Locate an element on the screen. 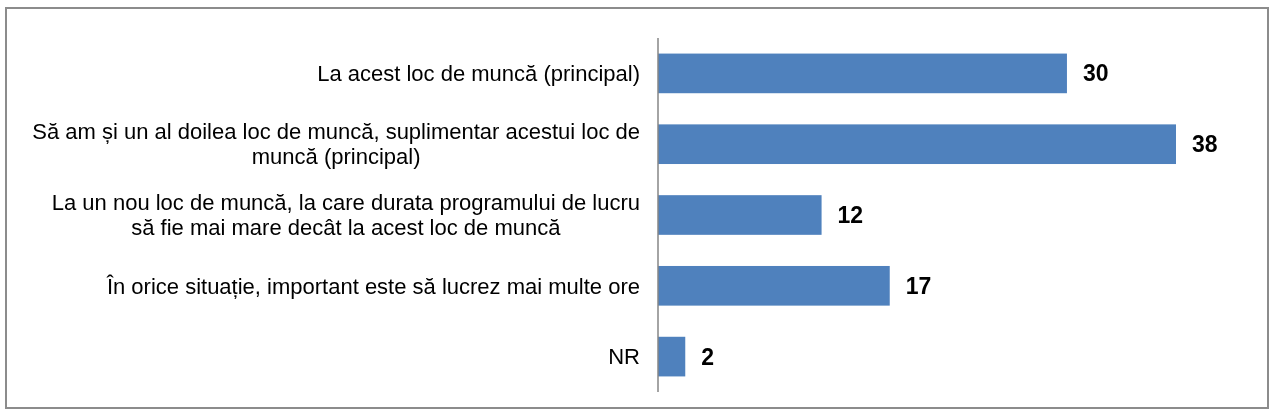 The height and width of the screenshot is (410, 1275). y-tick-label: Să am și un al doilea loc de muncă, suplimentar acestui loc de muncă (principal) is located at coordinates (336, 144).